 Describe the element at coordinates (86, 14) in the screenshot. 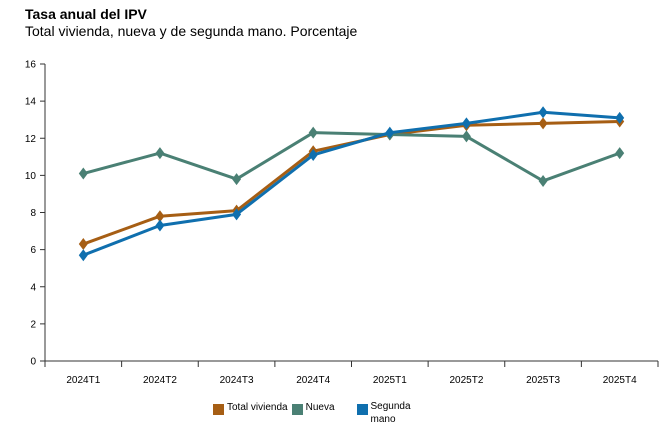

I see `chart-title: Tasa anual del IPV` at that location.